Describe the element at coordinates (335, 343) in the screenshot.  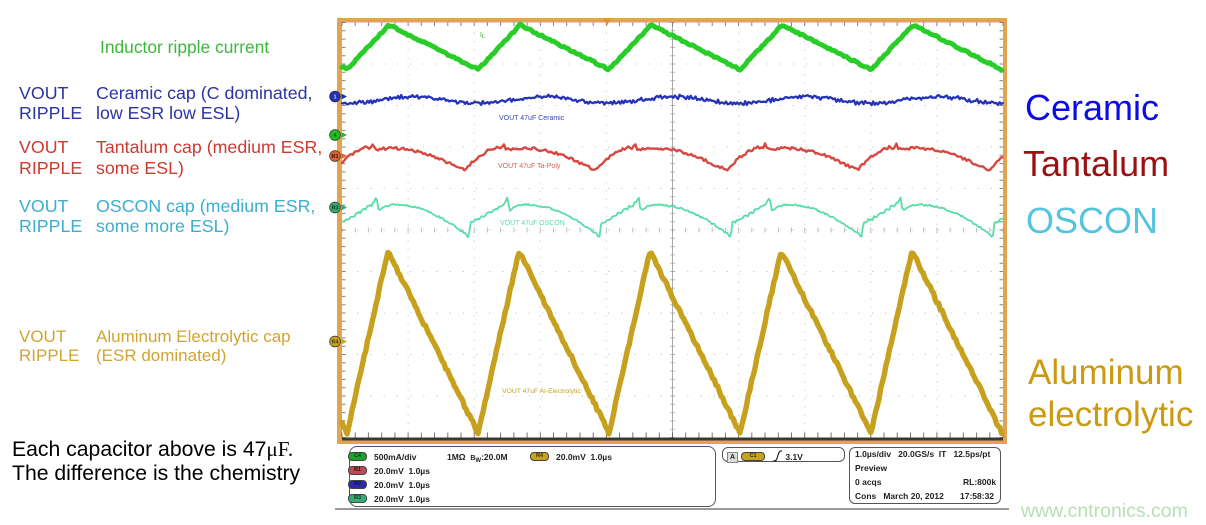
I see `svg-text: R4` at that location.